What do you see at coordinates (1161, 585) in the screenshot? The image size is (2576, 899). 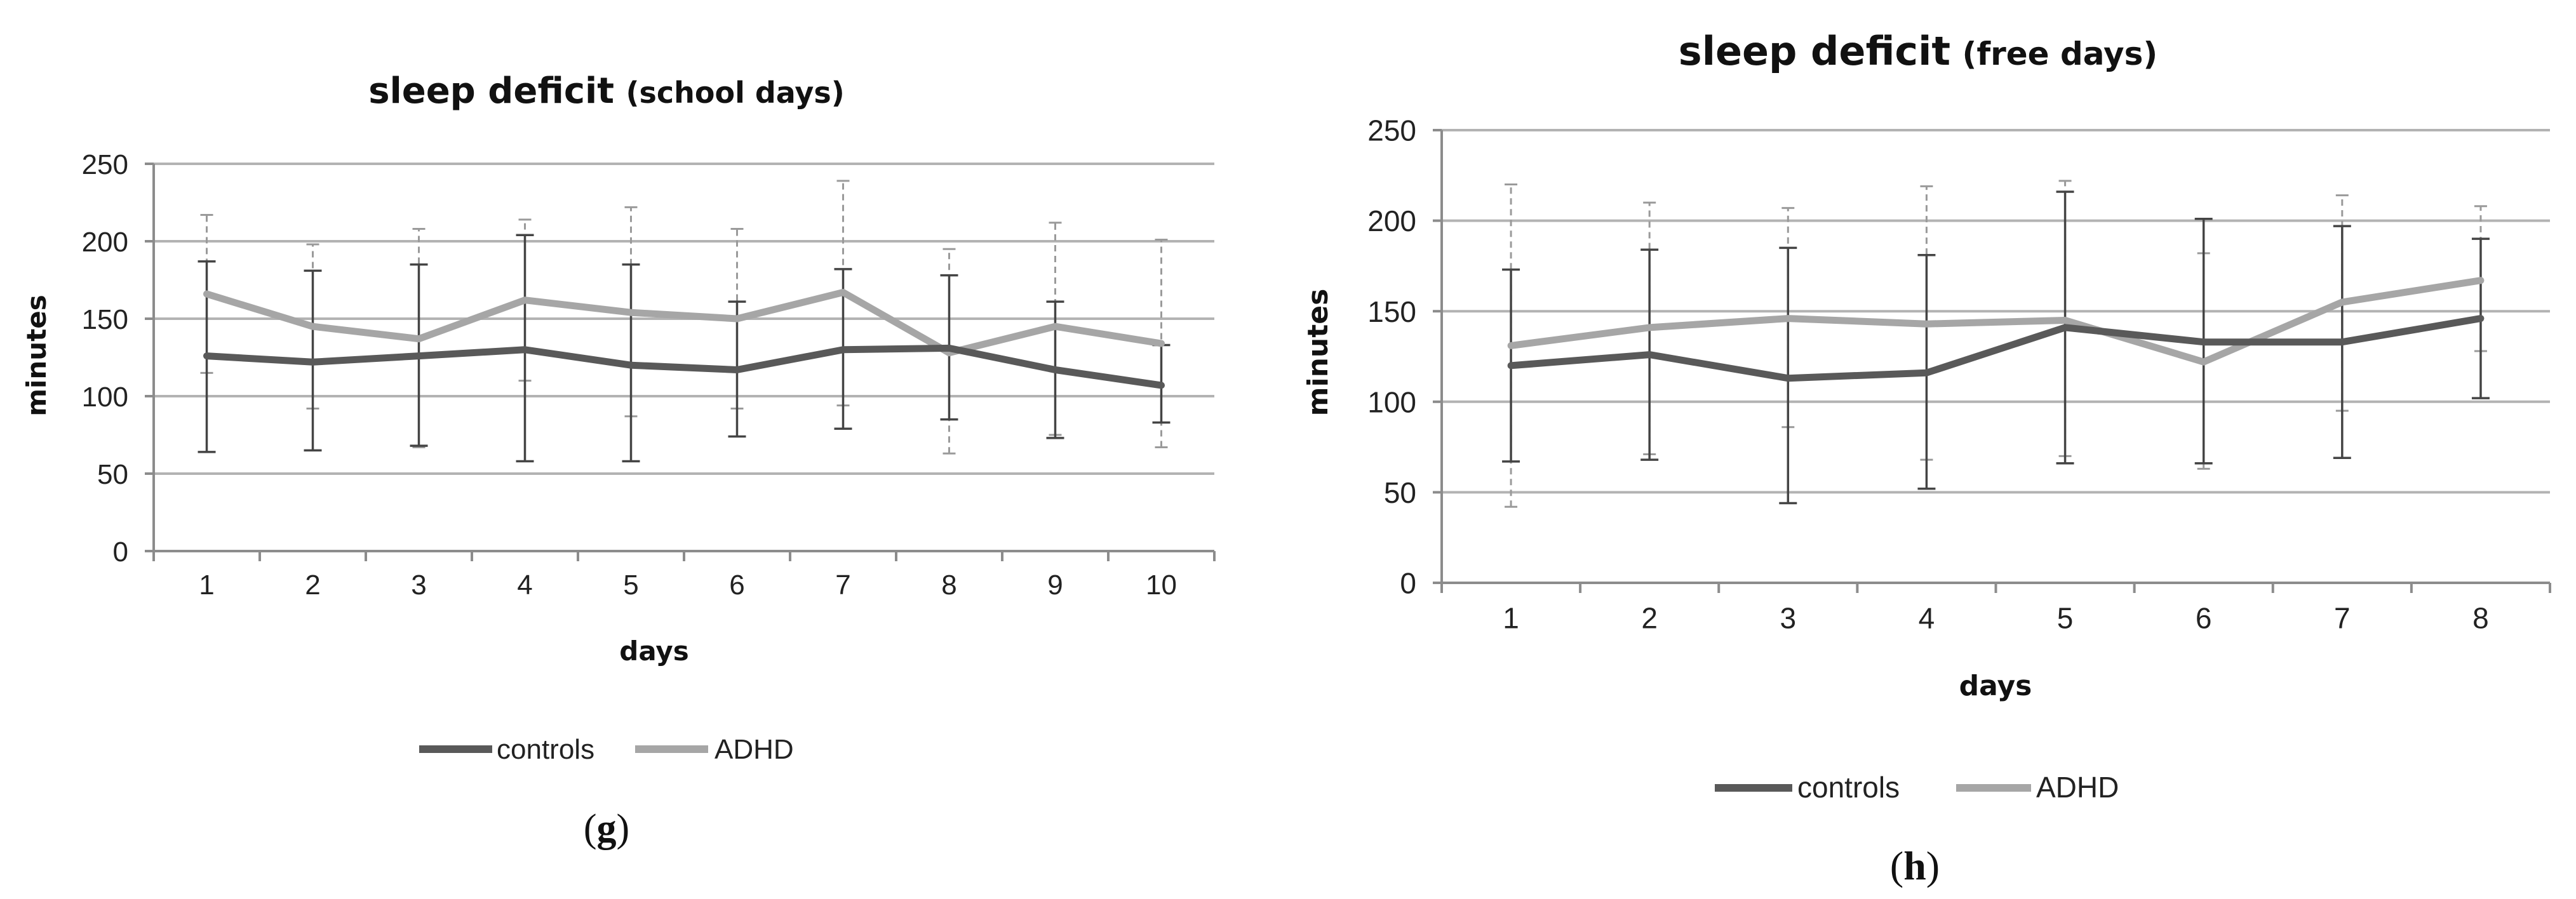 I see `x-tick-label: 10` at bounding box center [1161, 585].